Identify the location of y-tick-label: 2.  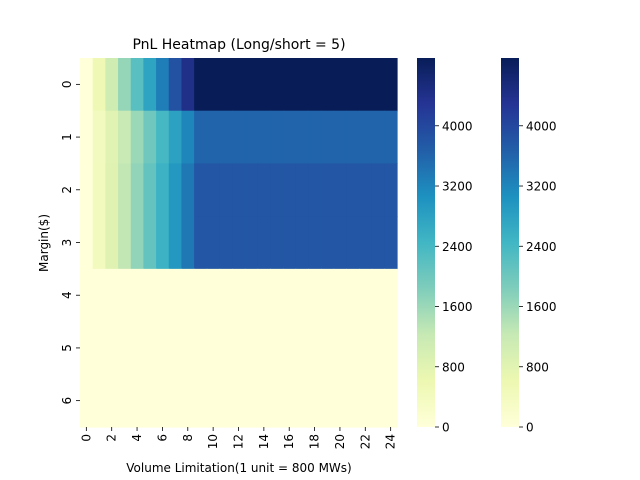
(67, 190).